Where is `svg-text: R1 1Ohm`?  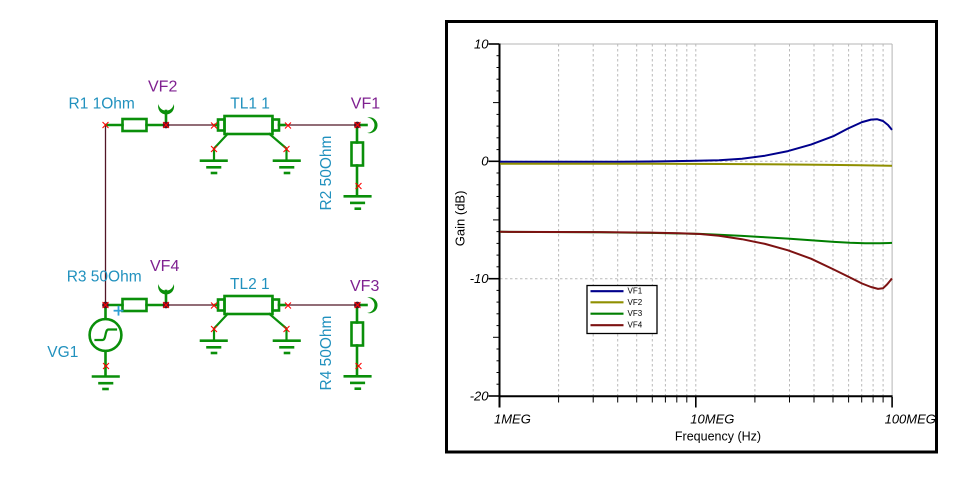 svg-text: R1 1Ohm is located at coordinates (102, 103).